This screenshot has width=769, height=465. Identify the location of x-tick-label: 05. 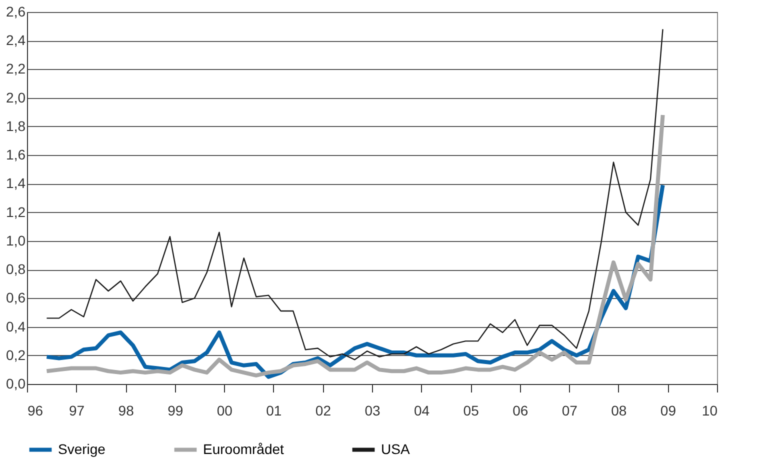
(471, 410).